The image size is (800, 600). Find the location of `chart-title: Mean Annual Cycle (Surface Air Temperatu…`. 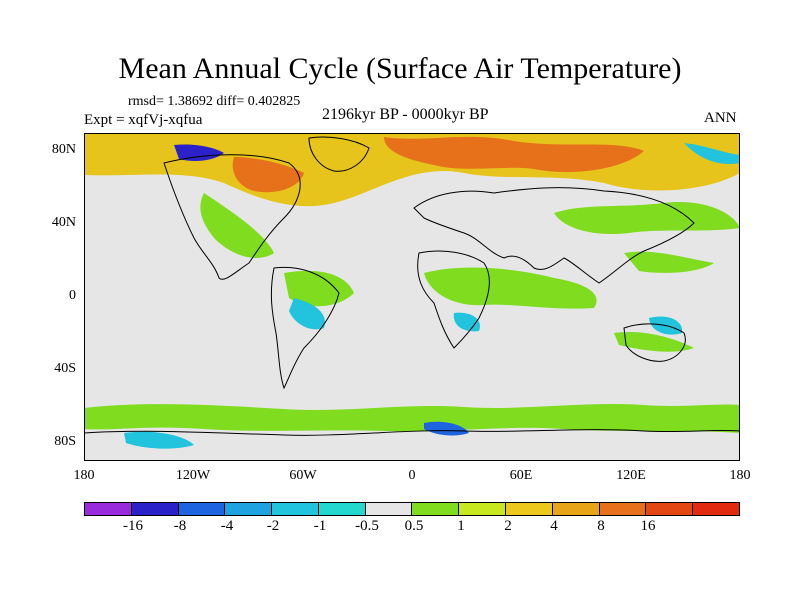

chart-title: Mean Annual Cycle (Surface Air Temperatu… is located at coordinates (400, 68).